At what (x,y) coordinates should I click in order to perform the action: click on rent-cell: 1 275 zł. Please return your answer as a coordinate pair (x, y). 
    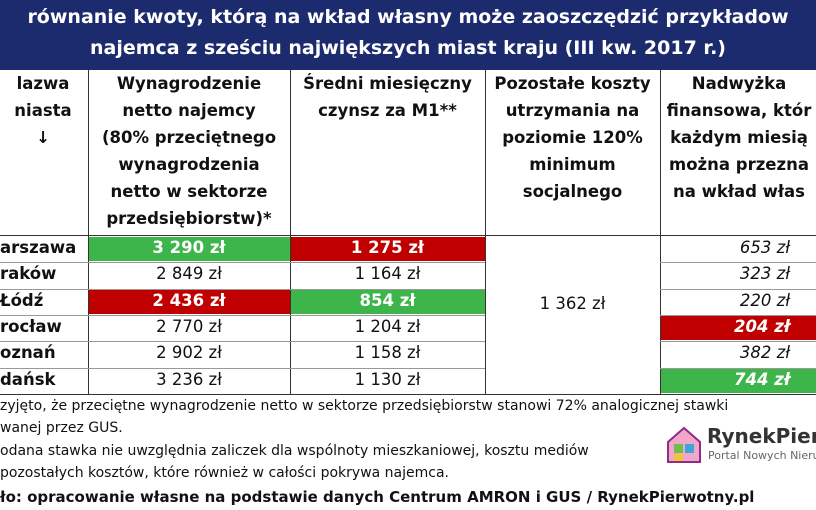
    Looking at the image, I should click on (387, 247).